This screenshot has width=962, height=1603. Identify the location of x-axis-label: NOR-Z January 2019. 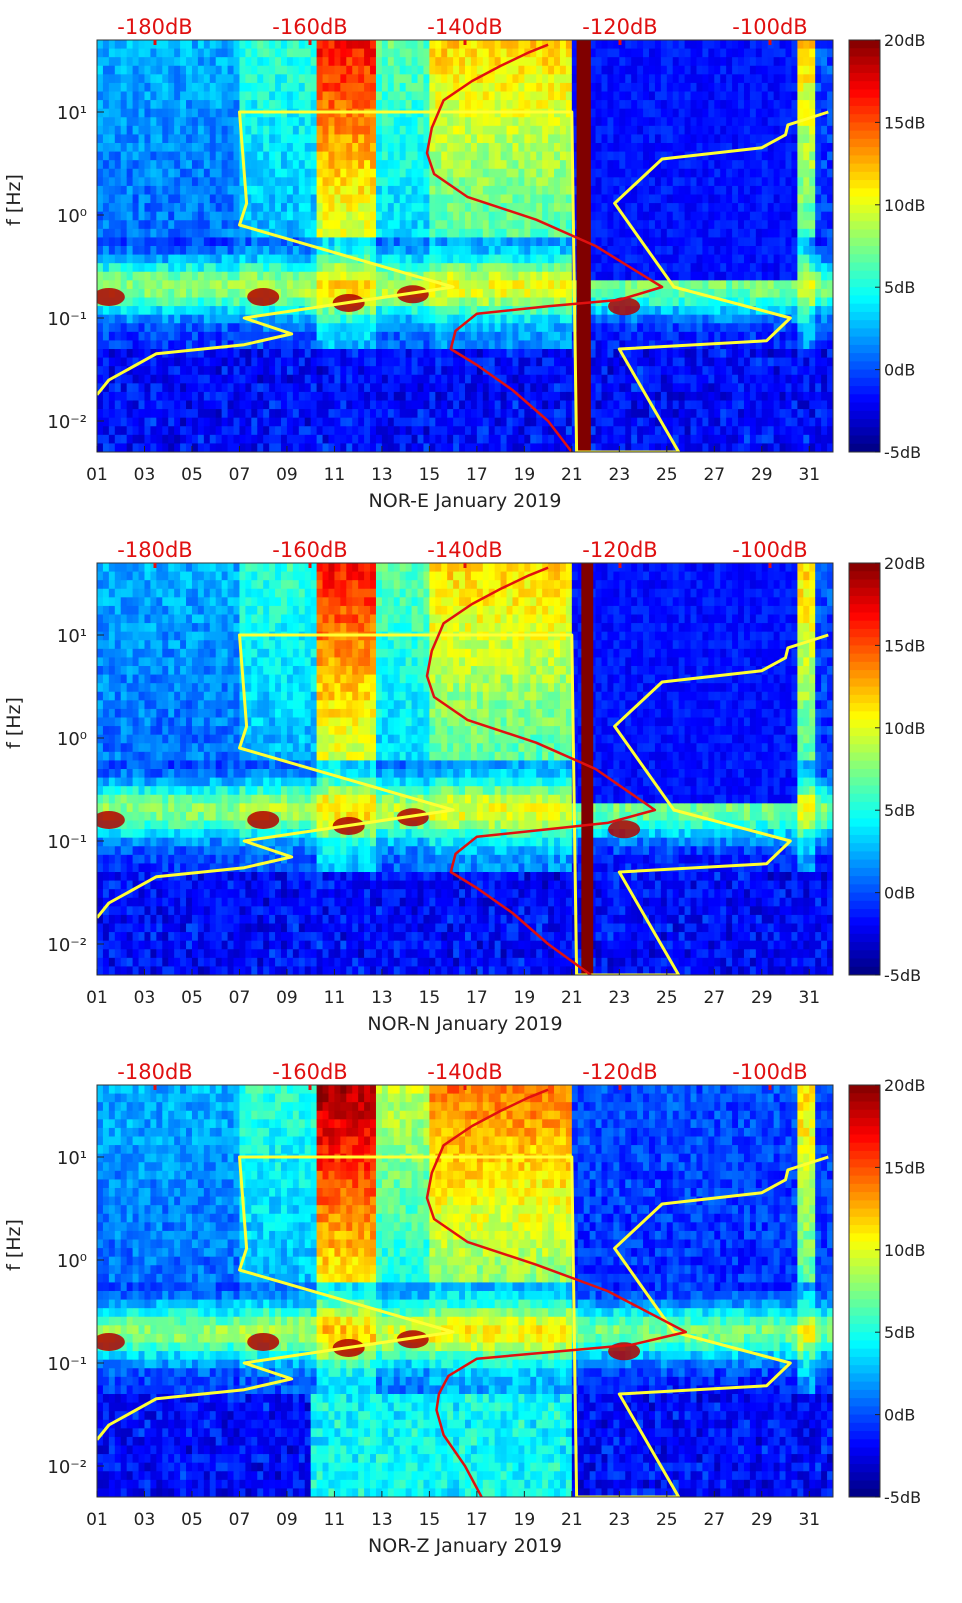
(465, 1546).